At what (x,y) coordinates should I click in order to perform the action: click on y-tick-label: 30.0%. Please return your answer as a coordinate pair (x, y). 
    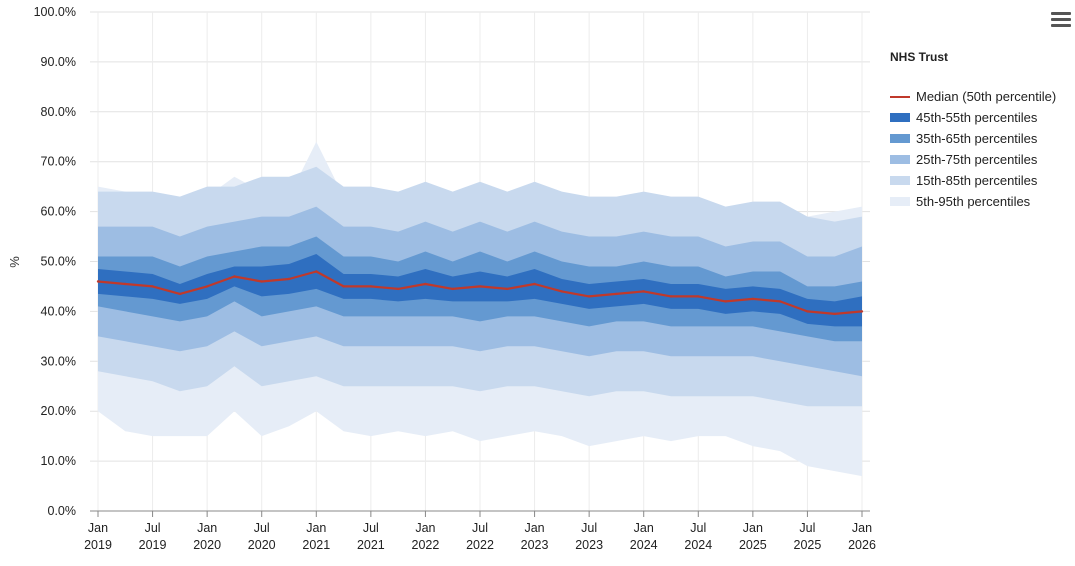
    Looking at the image, I should click on (58, 361).